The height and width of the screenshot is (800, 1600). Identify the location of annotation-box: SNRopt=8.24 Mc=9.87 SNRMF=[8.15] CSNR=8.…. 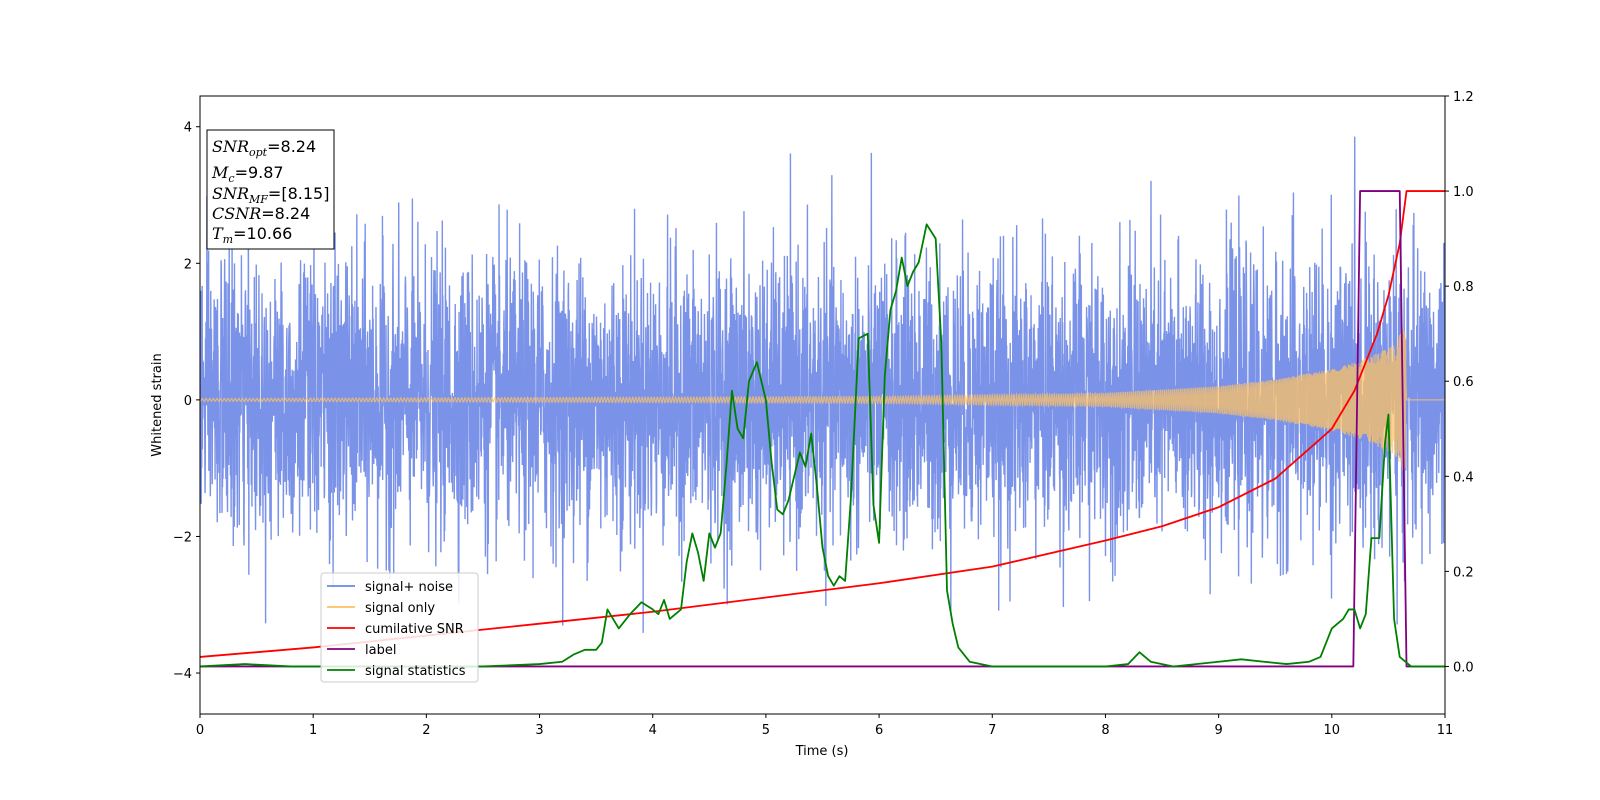
(270, 189).